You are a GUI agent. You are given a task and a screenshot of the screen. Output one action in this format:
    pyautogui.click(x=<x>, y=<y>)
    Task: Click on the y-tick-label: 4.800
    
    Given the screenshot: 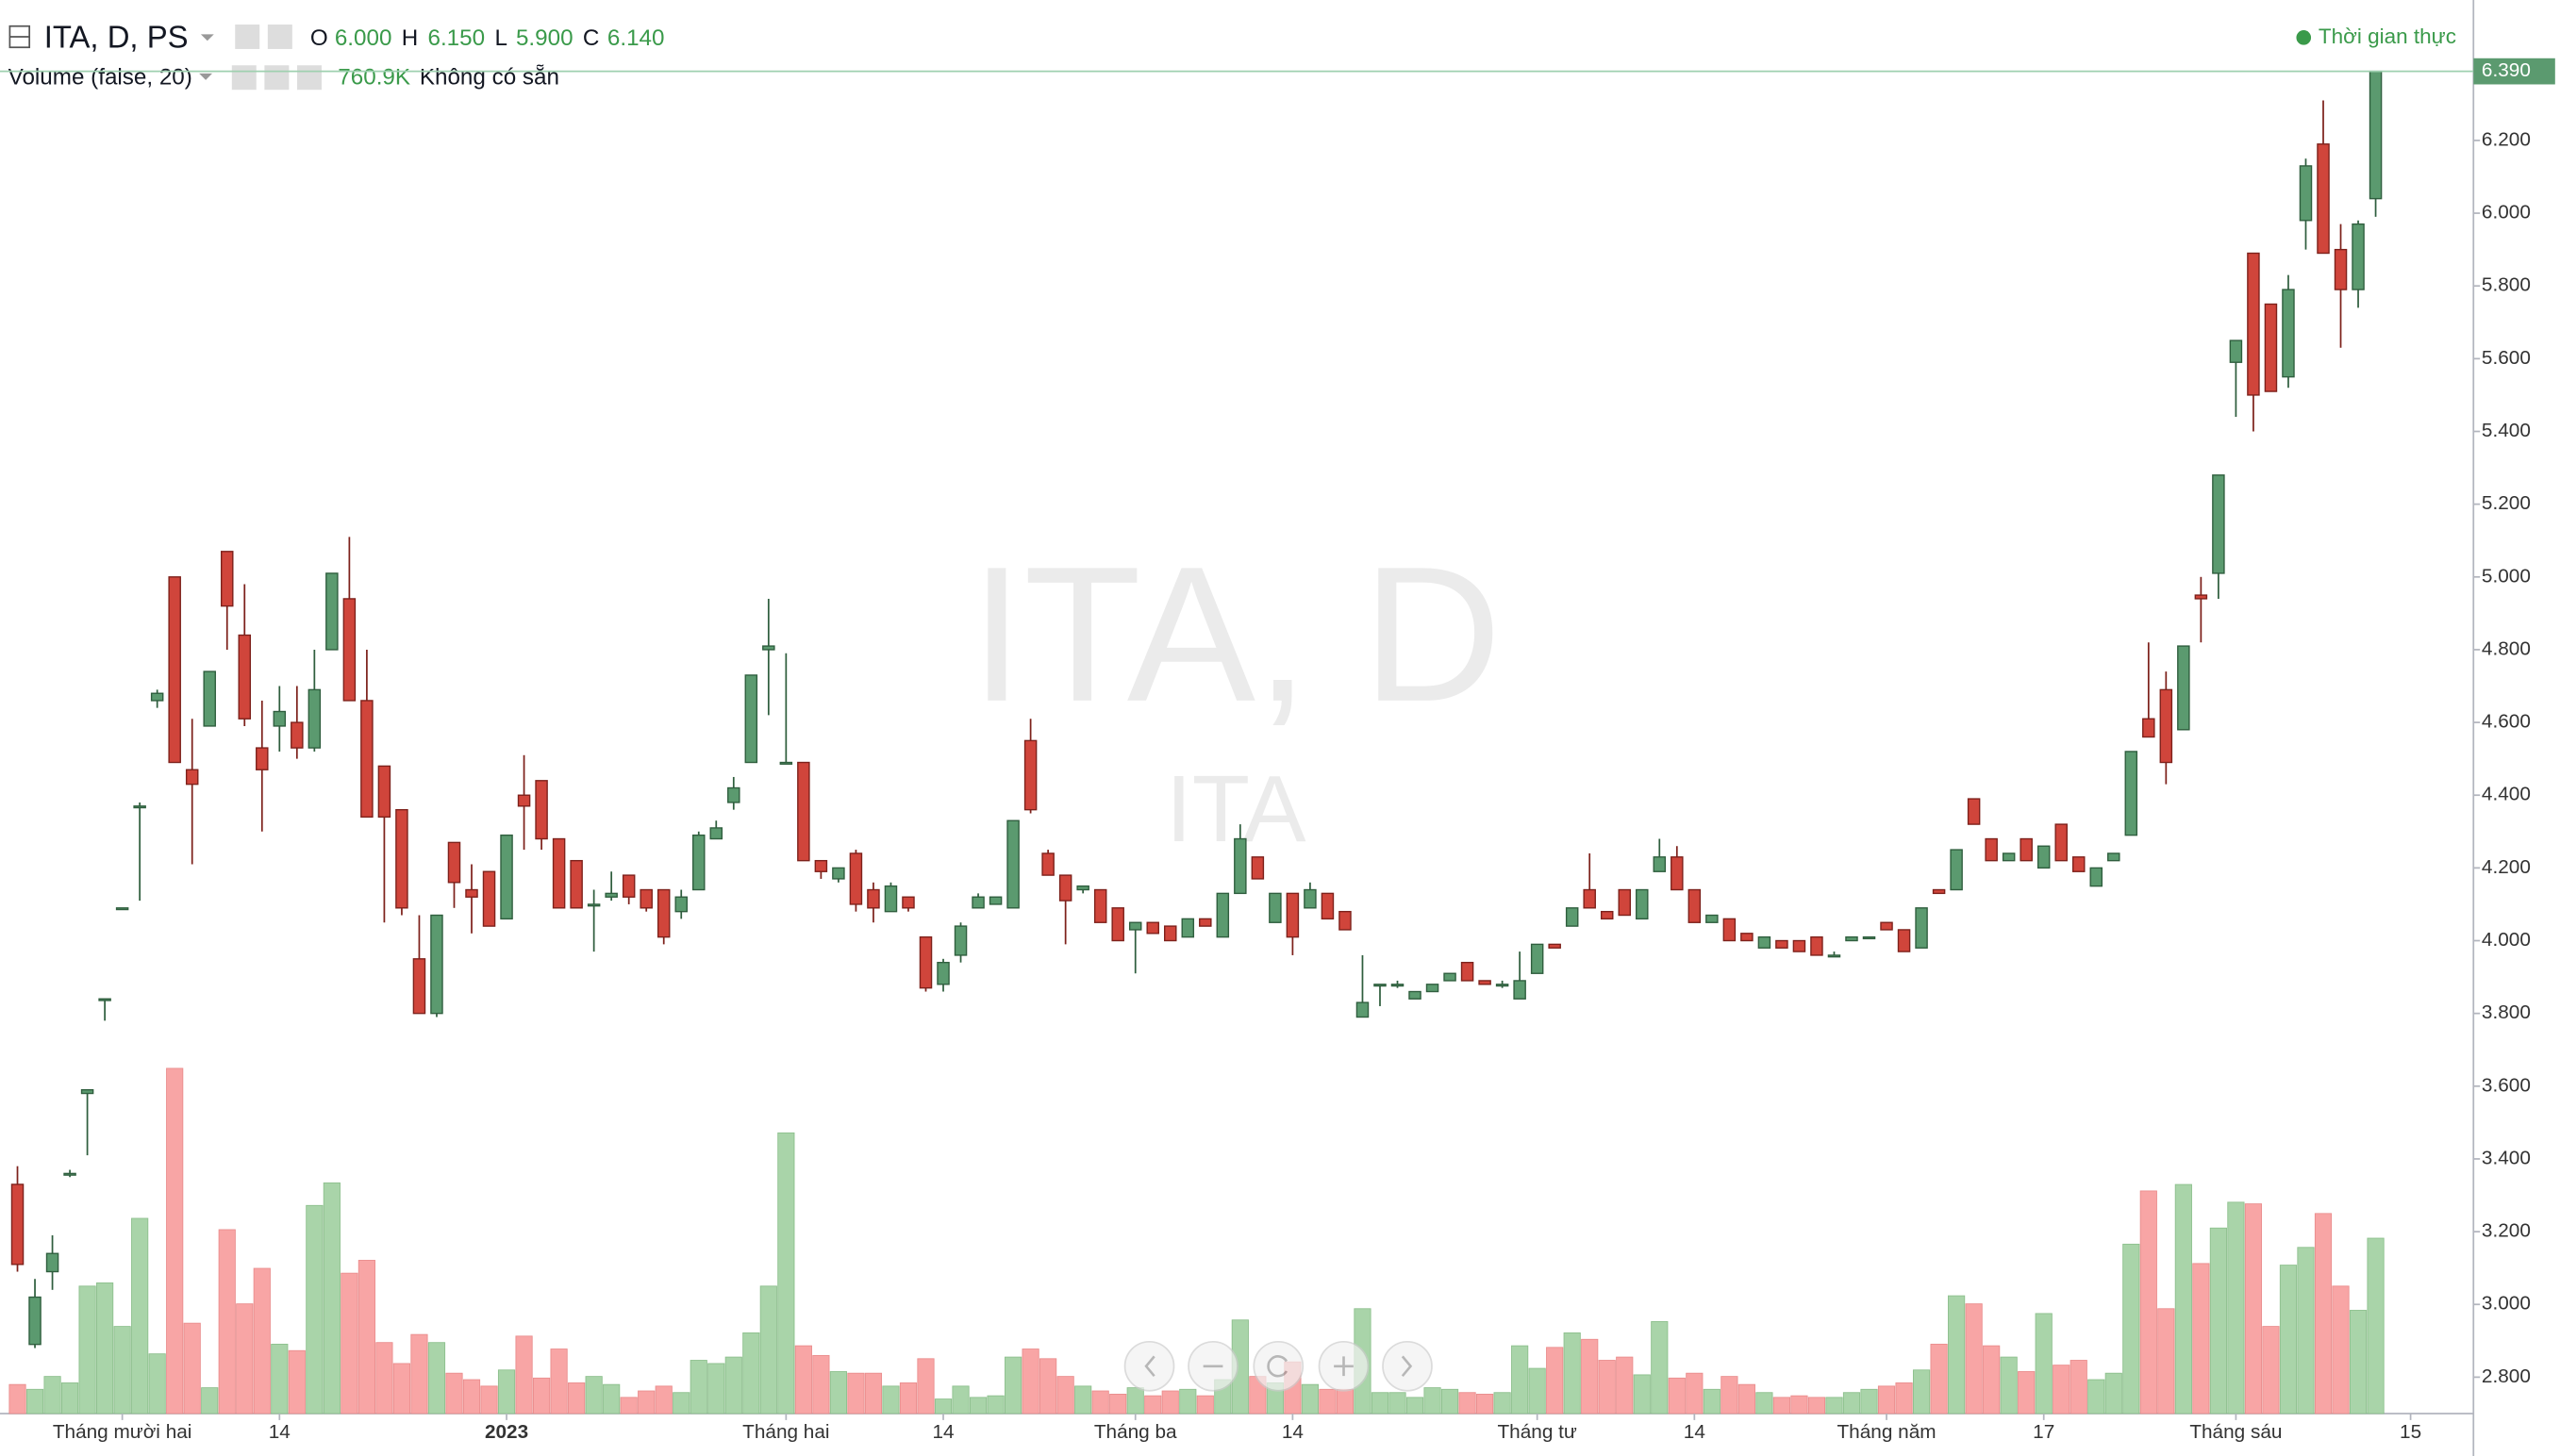 What is the action you would take?
    pyautogui.click(x=2506, y=648)
    